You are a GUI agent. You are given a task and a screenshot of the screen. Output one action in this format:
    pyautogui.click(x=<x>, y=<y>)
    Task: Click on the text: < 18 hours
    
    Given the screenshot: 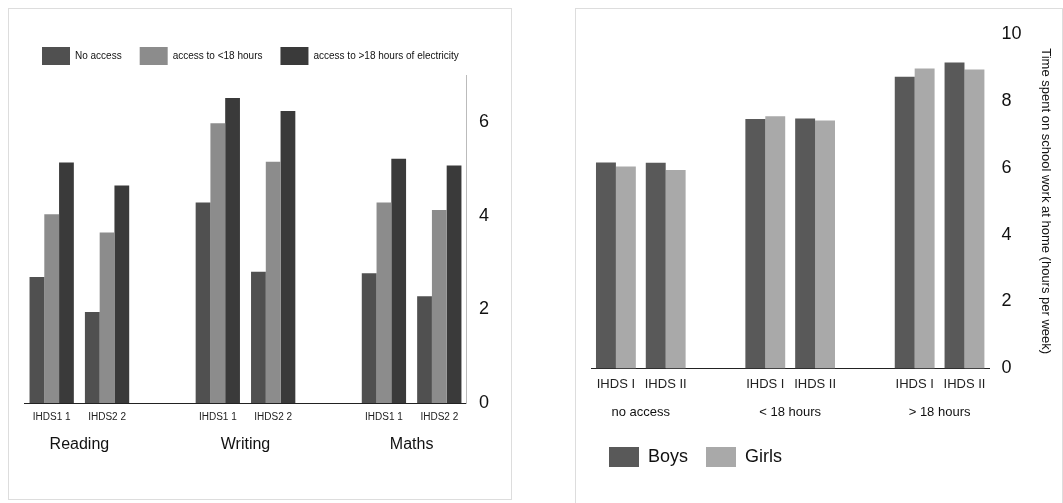 What is the action you would take?
    pyautogui.click(x=790, y=412)
    